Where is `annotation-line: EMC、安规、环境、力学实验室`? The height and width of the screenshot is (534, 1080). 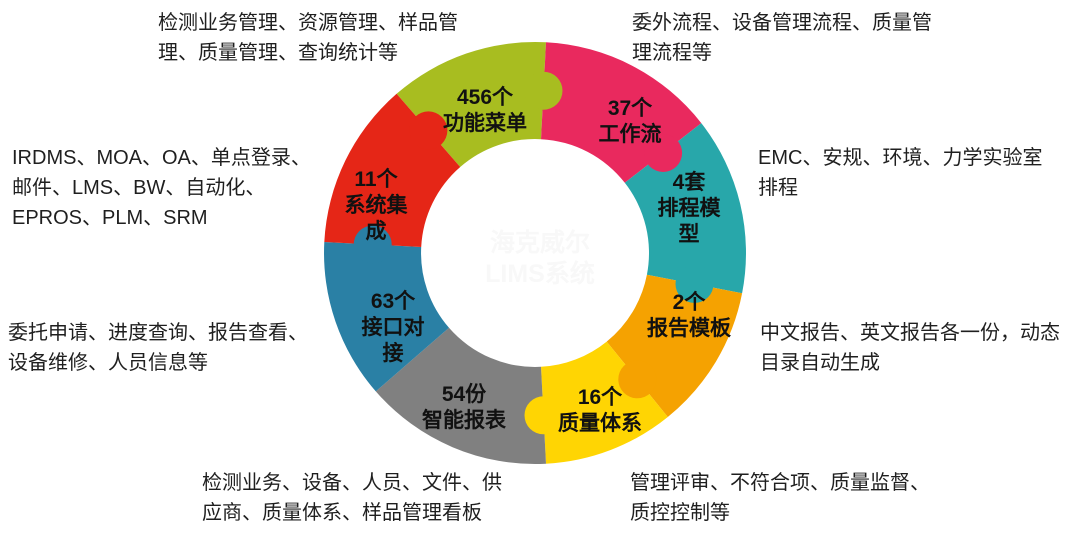
annotation-line: EMC、安规、环境、力学实验室 is located at coordinates (900, 158).